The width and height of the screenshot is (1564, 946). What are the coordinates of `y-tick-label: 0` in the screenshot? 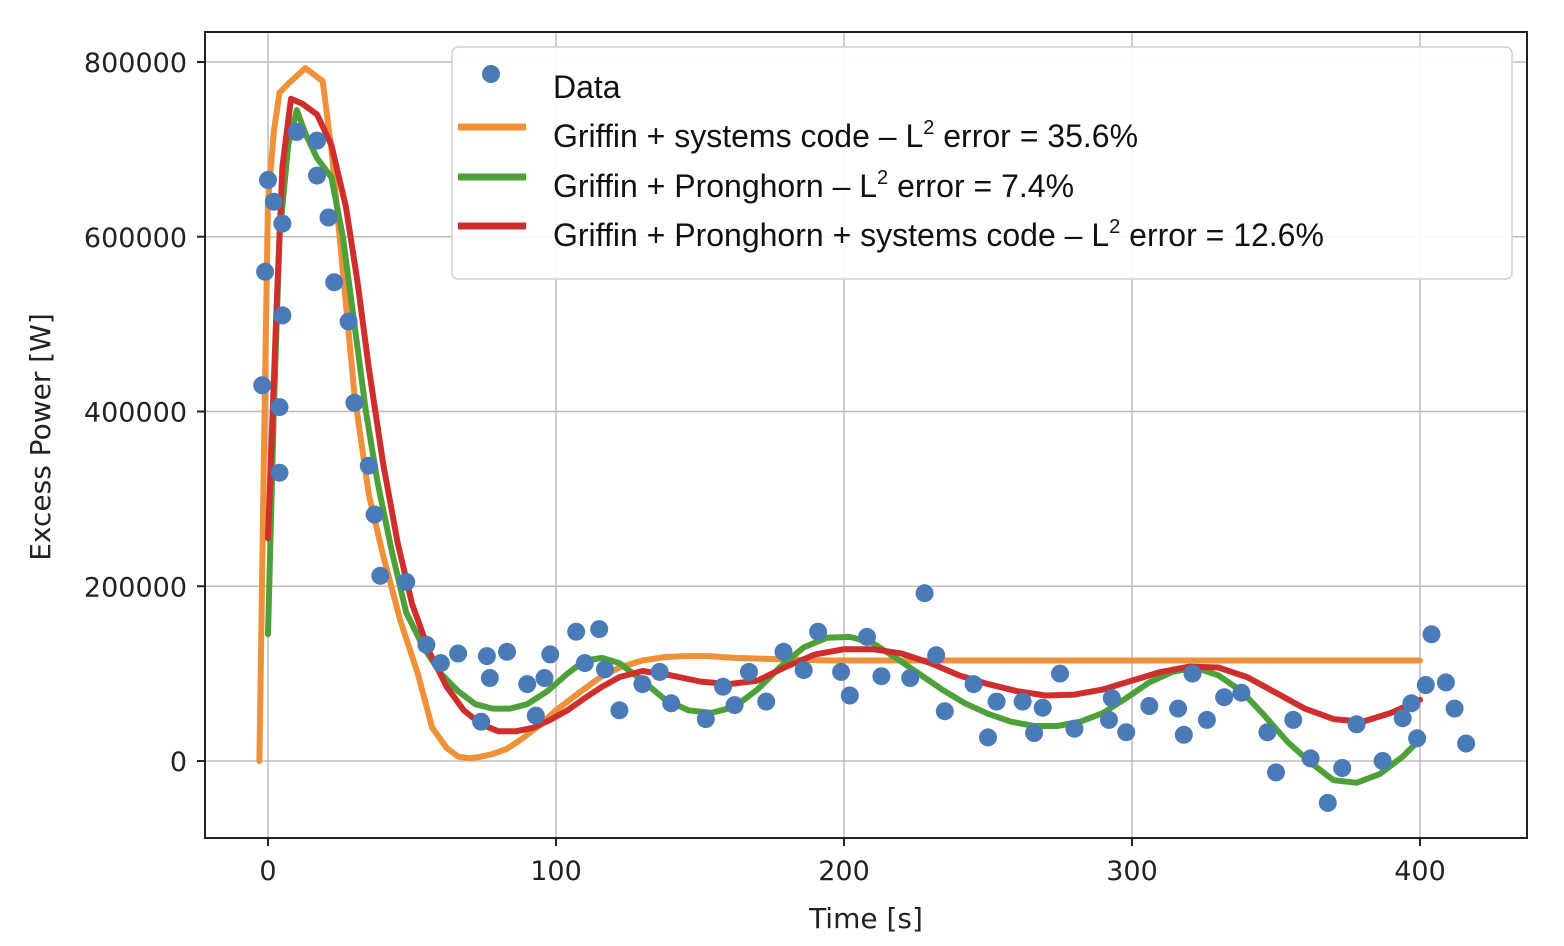 It's located at (178, 762).